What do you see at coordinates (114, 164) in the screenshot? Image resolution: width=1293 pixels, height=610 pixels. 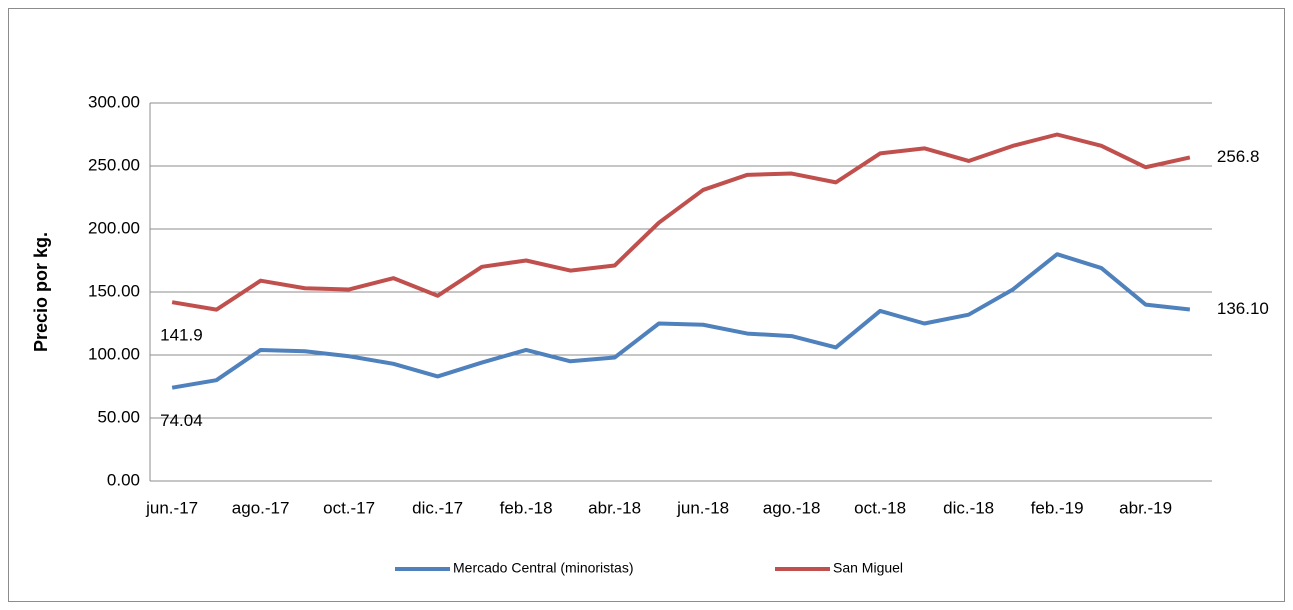 I see `y-tick-label: 250.00` at bounding box center [114, 164].